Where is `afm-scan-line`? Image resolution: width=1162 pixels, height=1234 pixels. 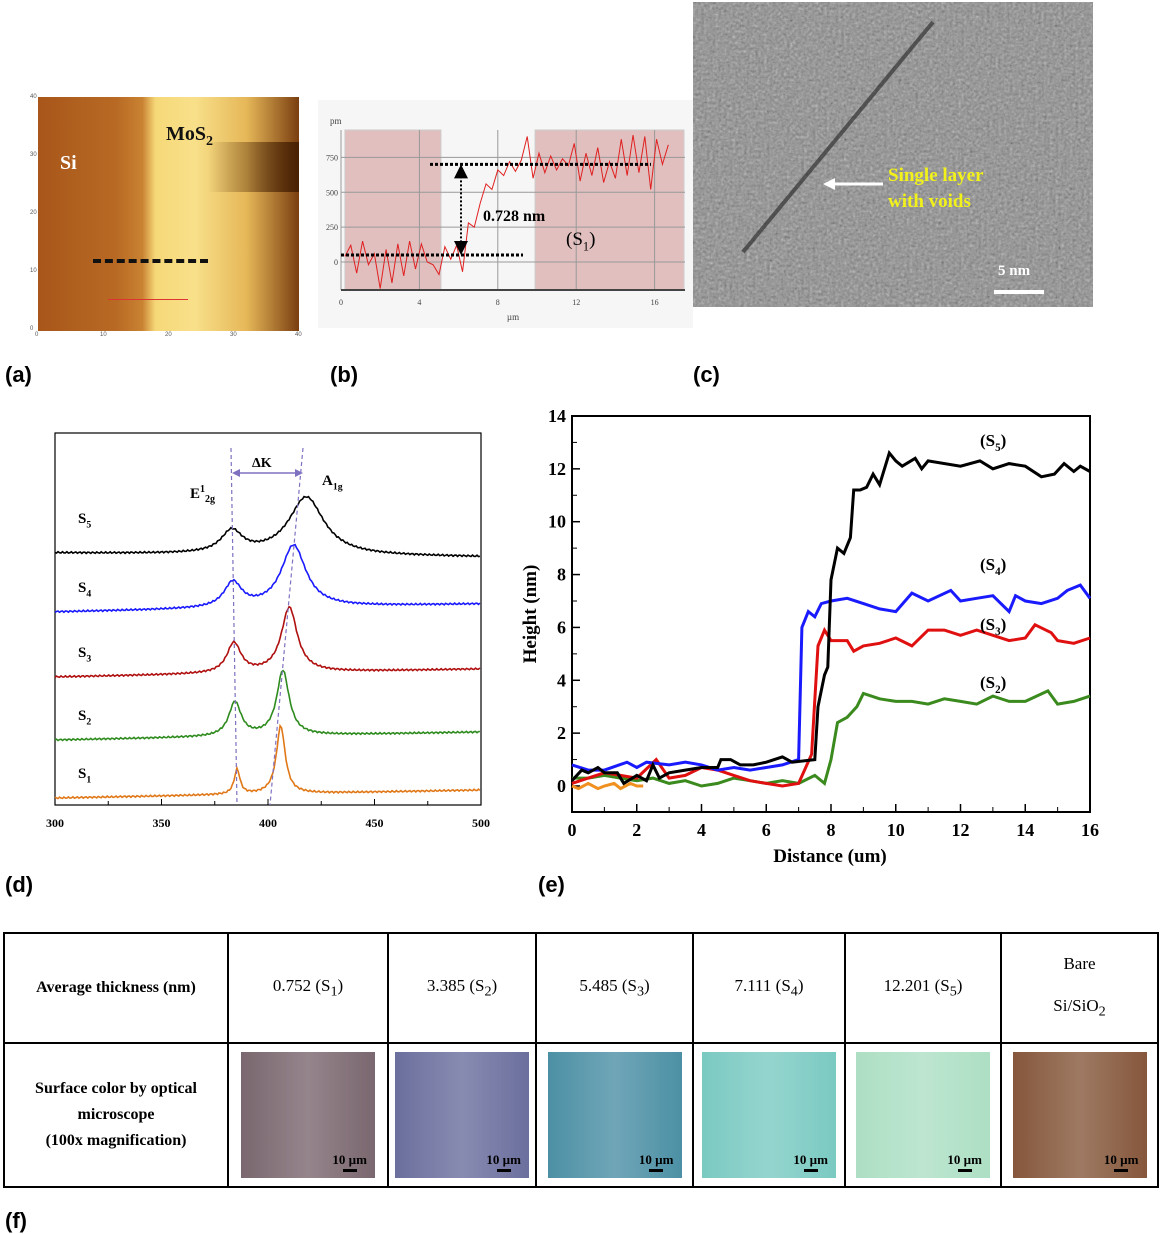 afm-scan-line is located at coordinates (148, 299).